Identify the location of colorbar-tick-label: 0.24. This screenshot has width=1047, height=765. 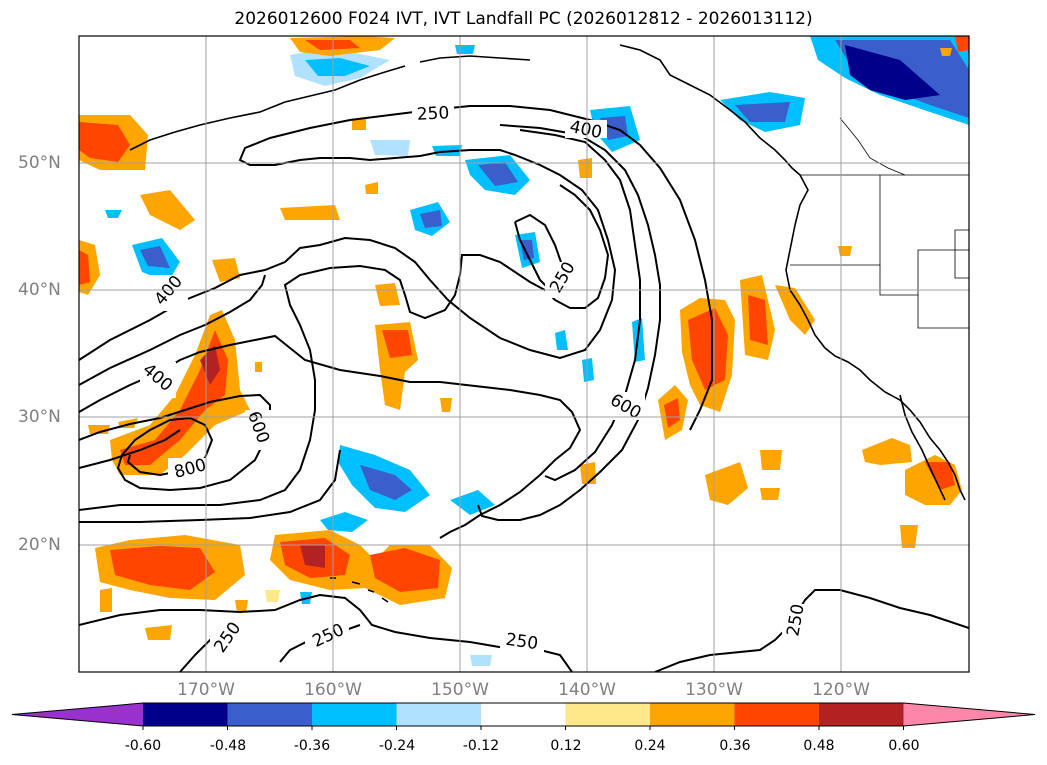
(650, 746).